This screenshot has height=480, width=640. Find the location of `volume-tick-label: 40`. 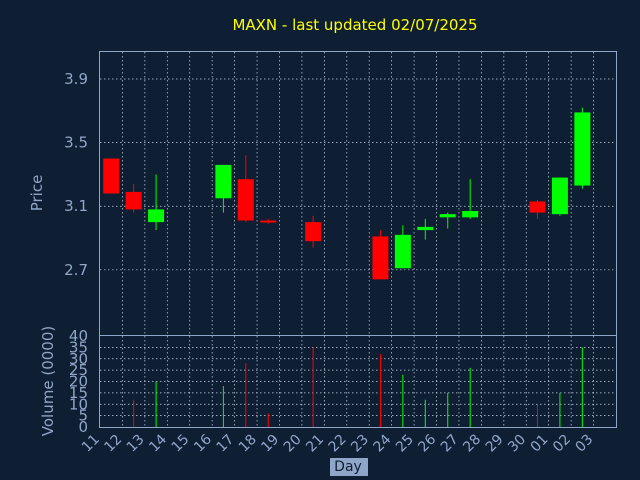

volume-tick-label: 40 is located at coordinates (78, 336).